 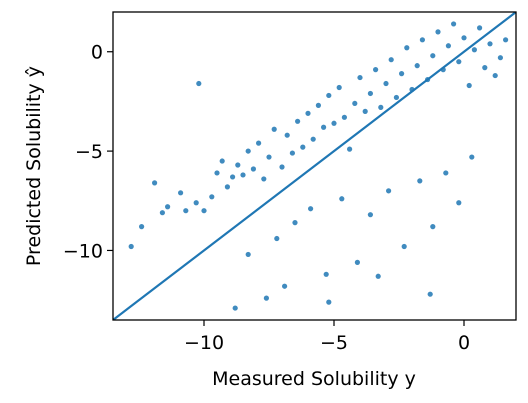 What do you see at coordinates (464, 343) in the screenshot?
I see `x-tick-label: 0` at bounding box center [464, 343].